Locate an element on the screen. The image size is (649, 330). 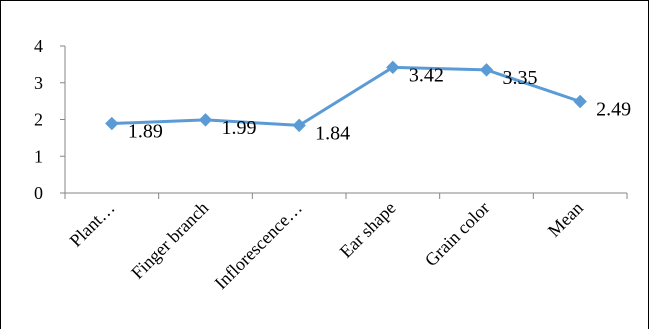
y-tick-label: 0 is located at coordinates (38, 193).